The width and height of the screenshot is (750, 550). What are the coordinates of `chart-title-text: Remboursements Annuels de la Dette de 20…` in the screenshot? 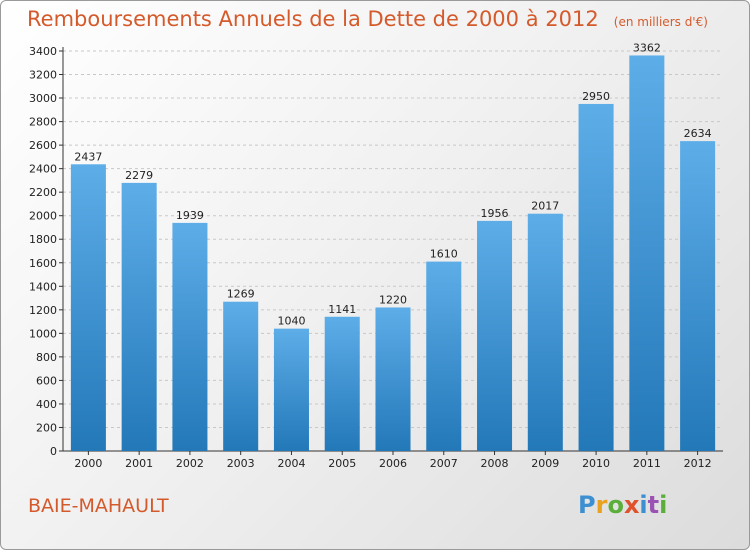 It's located at (313, 19).